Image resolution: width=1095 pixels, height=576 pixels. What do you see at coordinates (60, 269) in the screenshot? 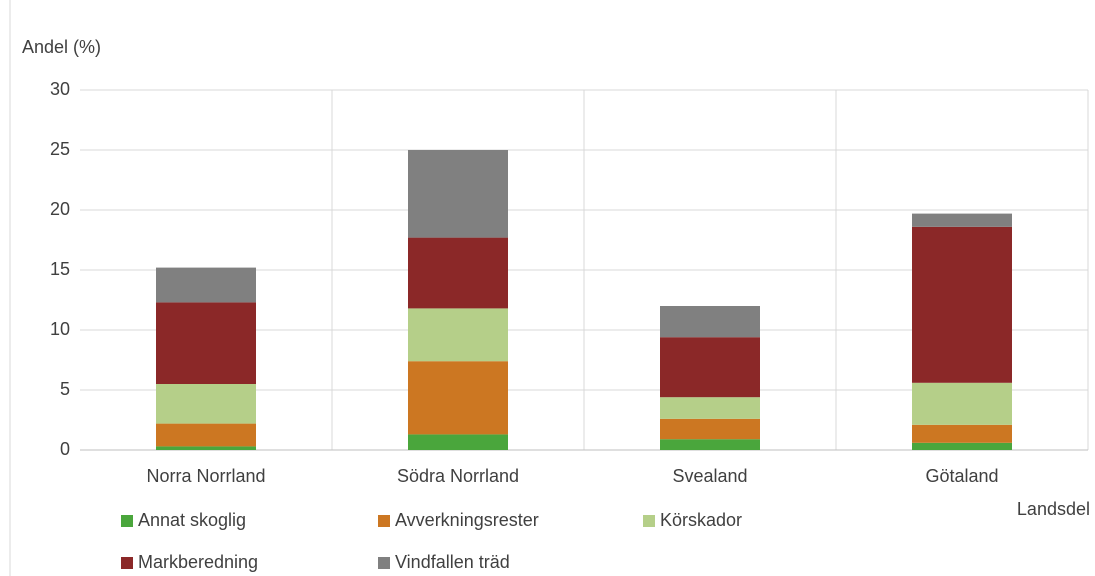
I see `y-tick-label: 15` at bounding box center [60, 269].